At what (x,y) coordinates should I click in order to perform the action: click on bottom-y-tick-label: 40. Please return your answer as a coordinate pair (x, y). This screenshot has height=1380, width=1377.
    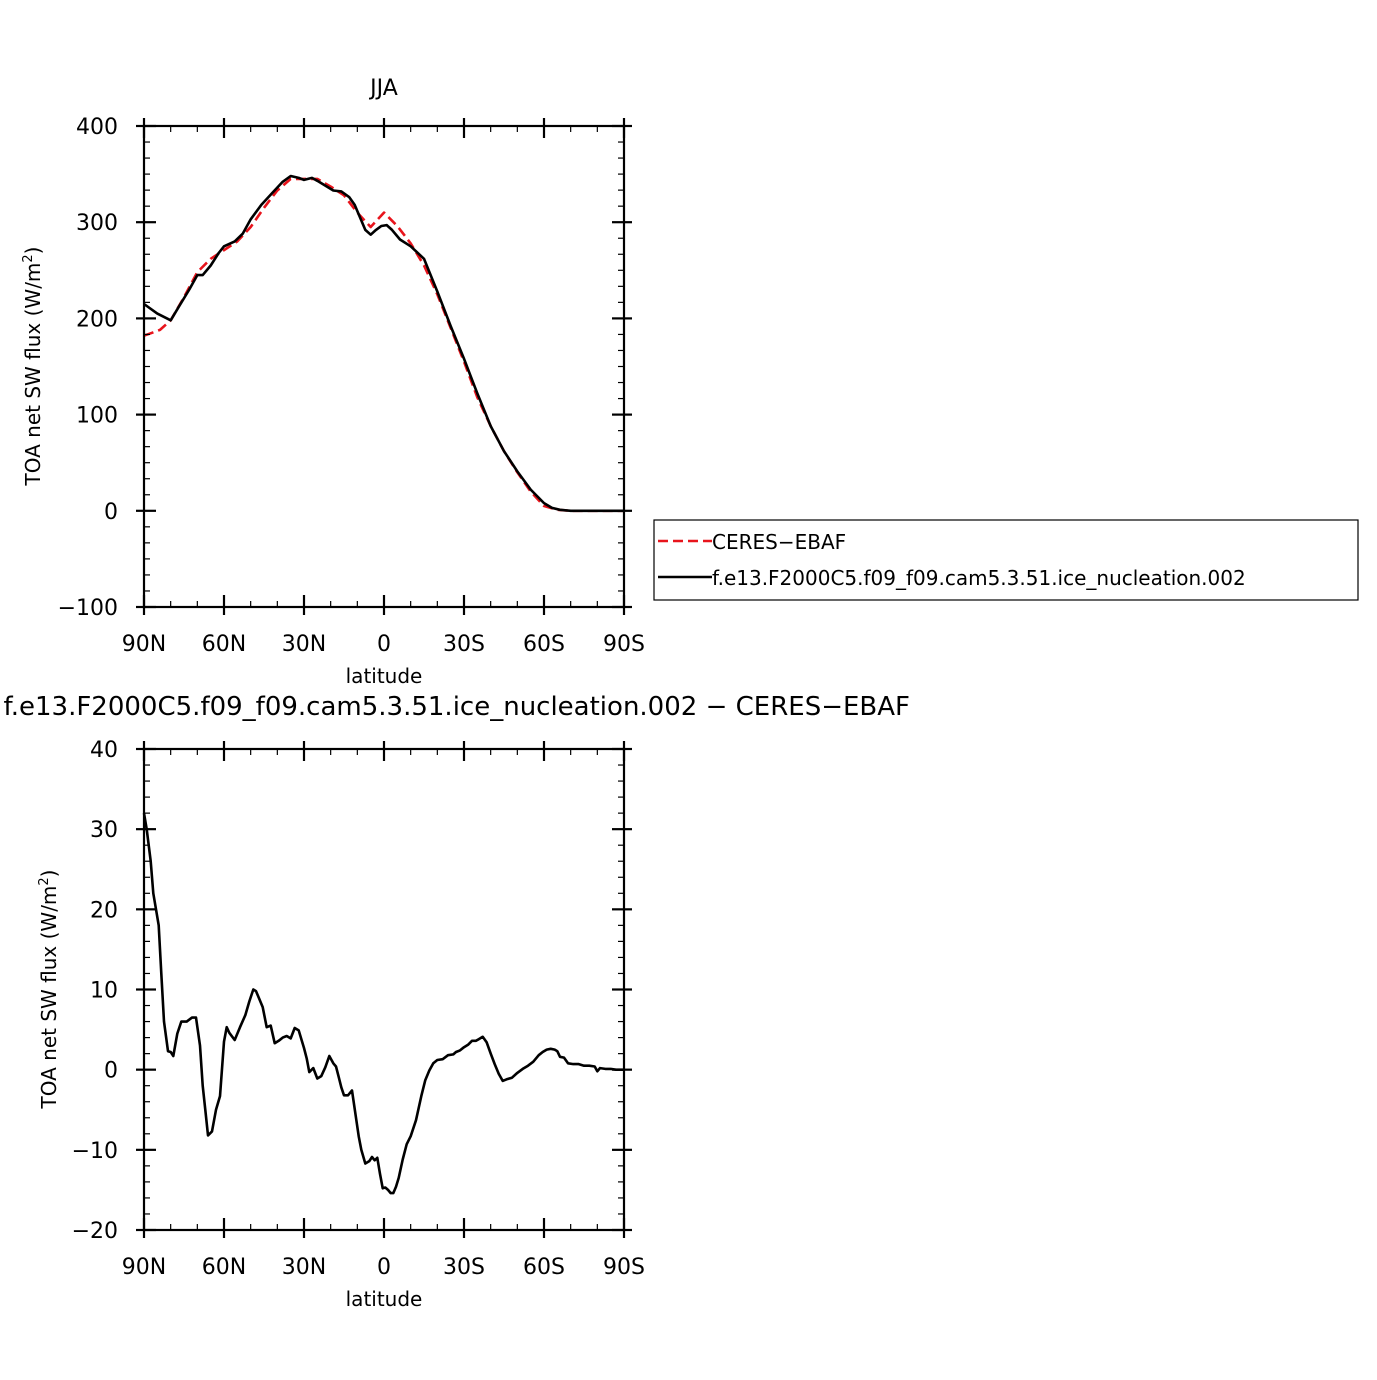
    Looking at the image, I should click on (104, 750).